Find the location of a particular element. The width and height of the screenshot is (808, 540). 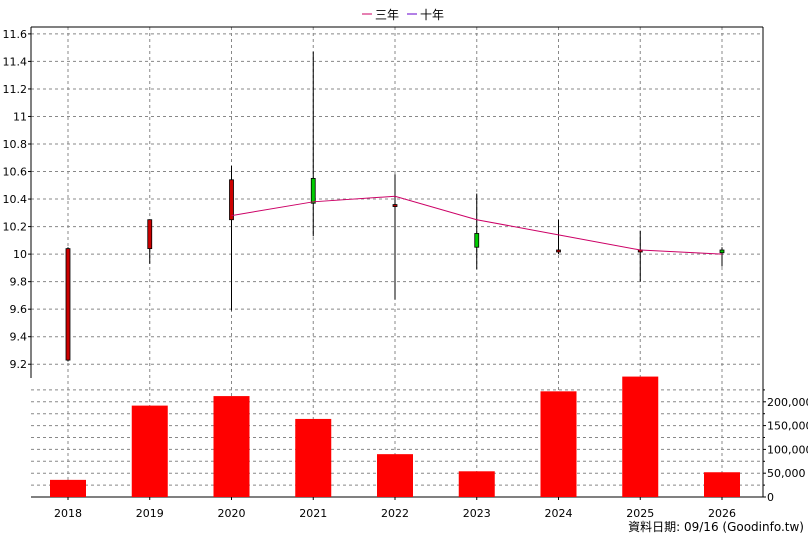

volume-bar-2018 is located at coordinates (68, 488).